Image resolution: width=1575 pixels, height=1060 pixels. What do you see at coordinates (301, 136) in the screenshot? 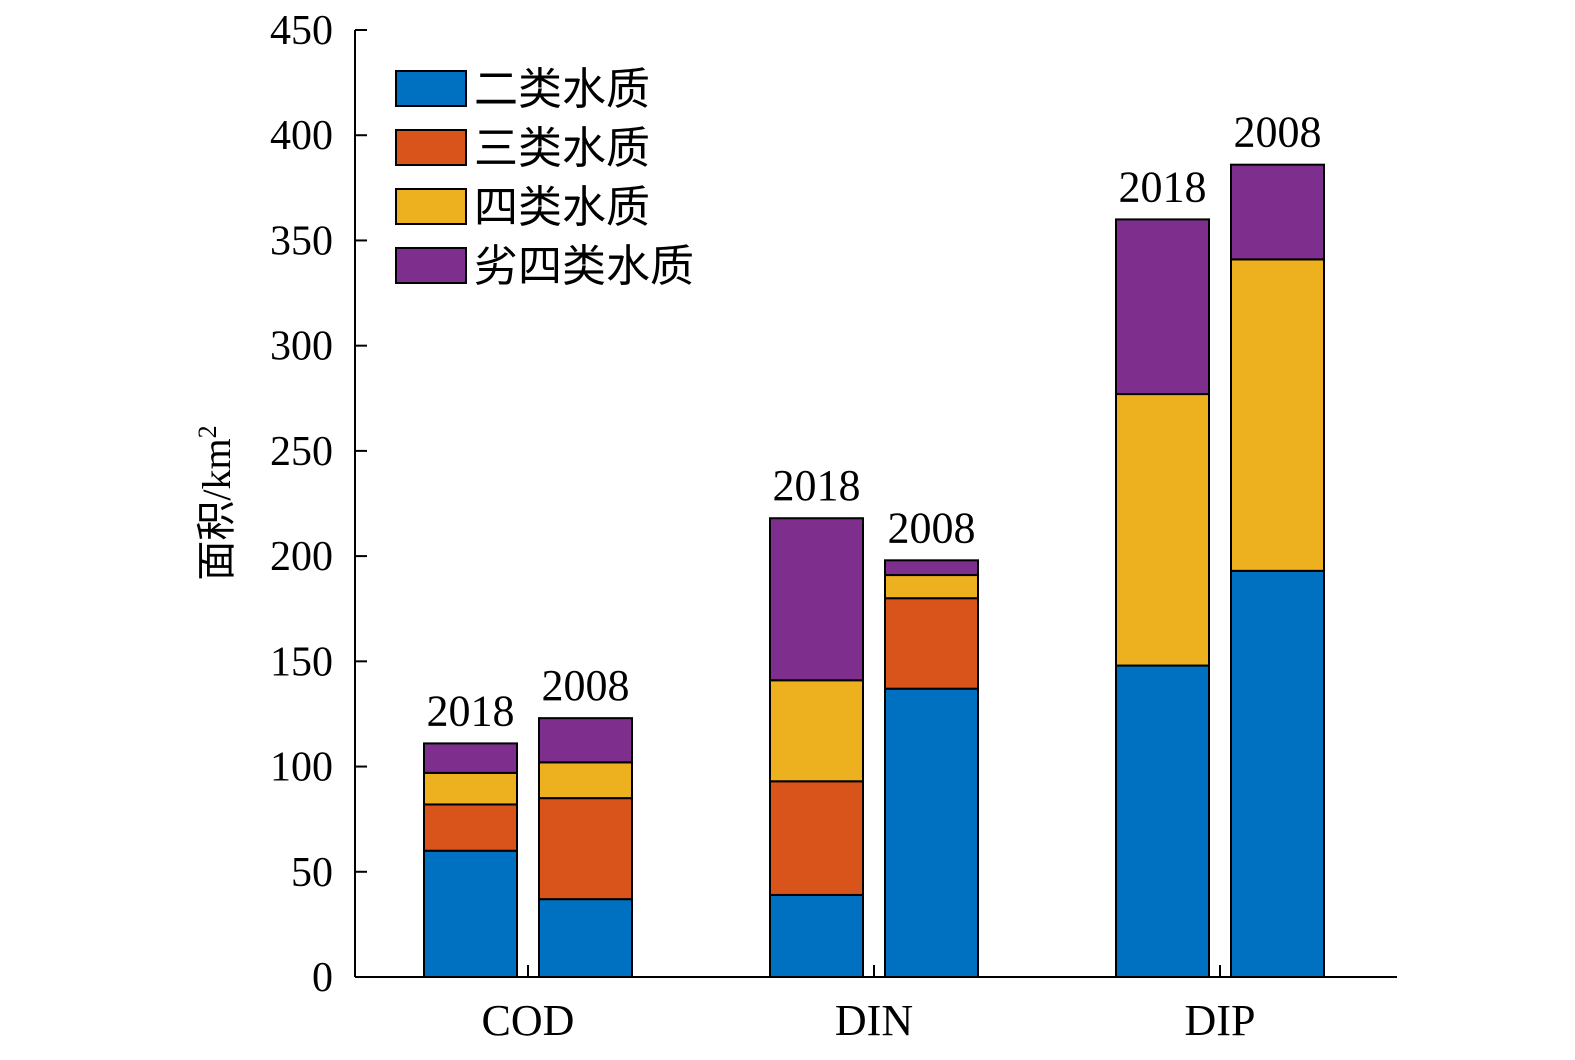
I see `y-tick-label: 400` at bounding box center [301, 136].